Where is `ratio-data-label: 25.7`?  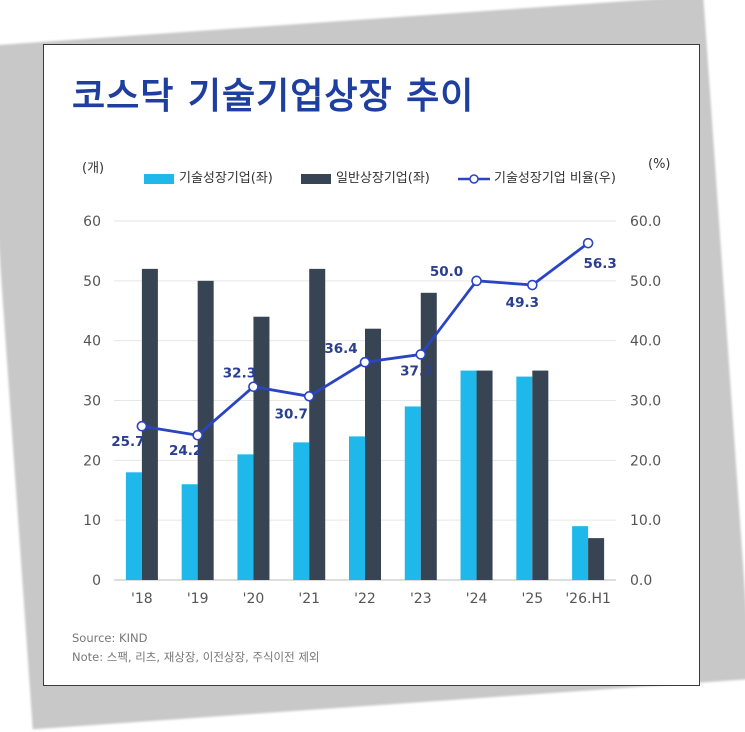
ratio-data-label: 25.7 is located at coordinates (127, 442).